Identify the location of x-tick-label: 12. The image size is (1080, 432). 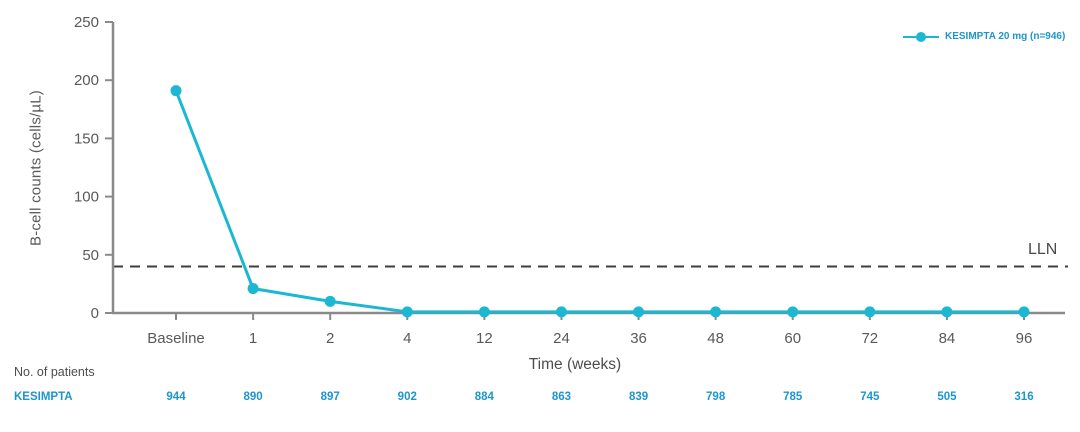
(484, 338).